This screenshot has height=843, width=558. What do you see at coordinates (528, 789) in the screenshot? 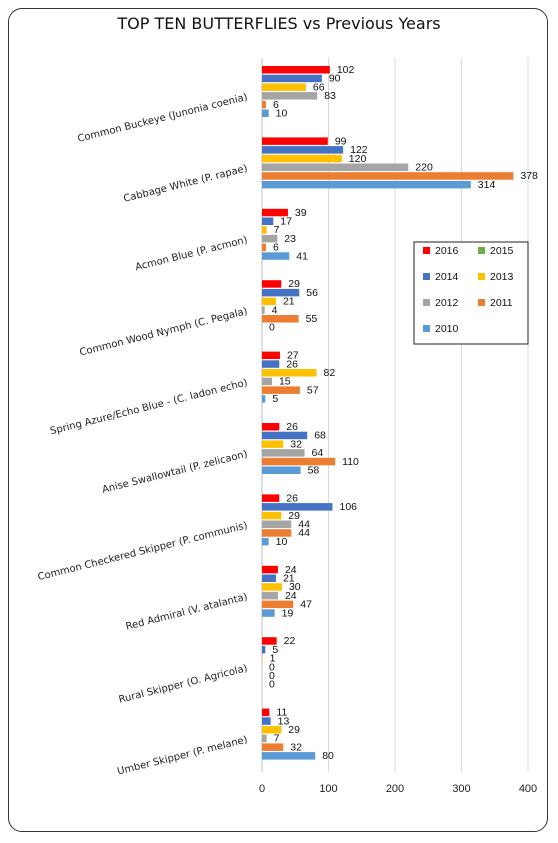
I see `x-tick-label: 400` at bounding box center [528, 789].